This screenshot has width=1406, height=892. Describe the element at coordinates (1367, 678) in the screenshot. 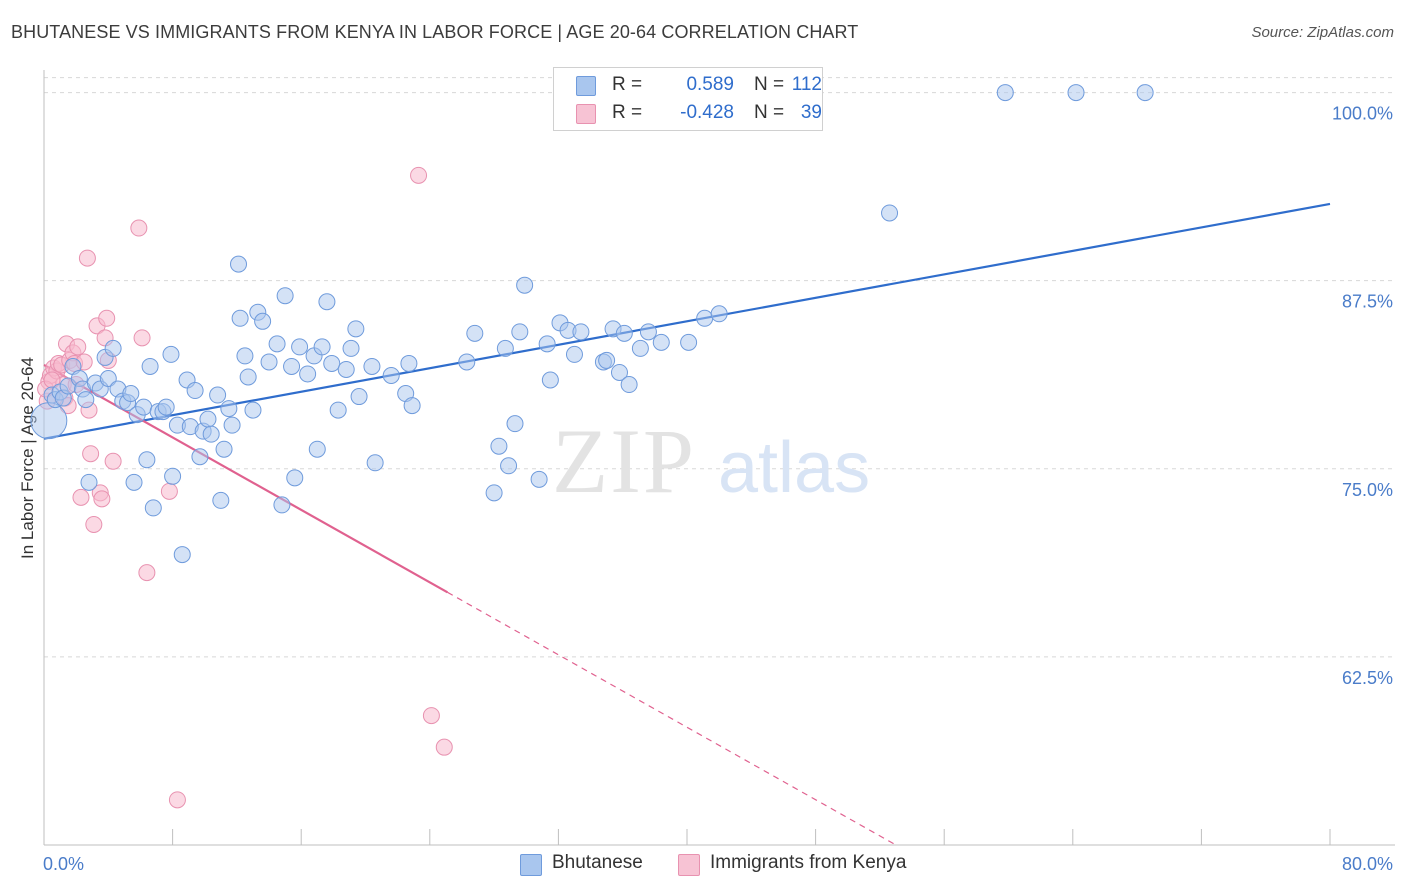

I see `y-tick-label: 62.5%` at that location.